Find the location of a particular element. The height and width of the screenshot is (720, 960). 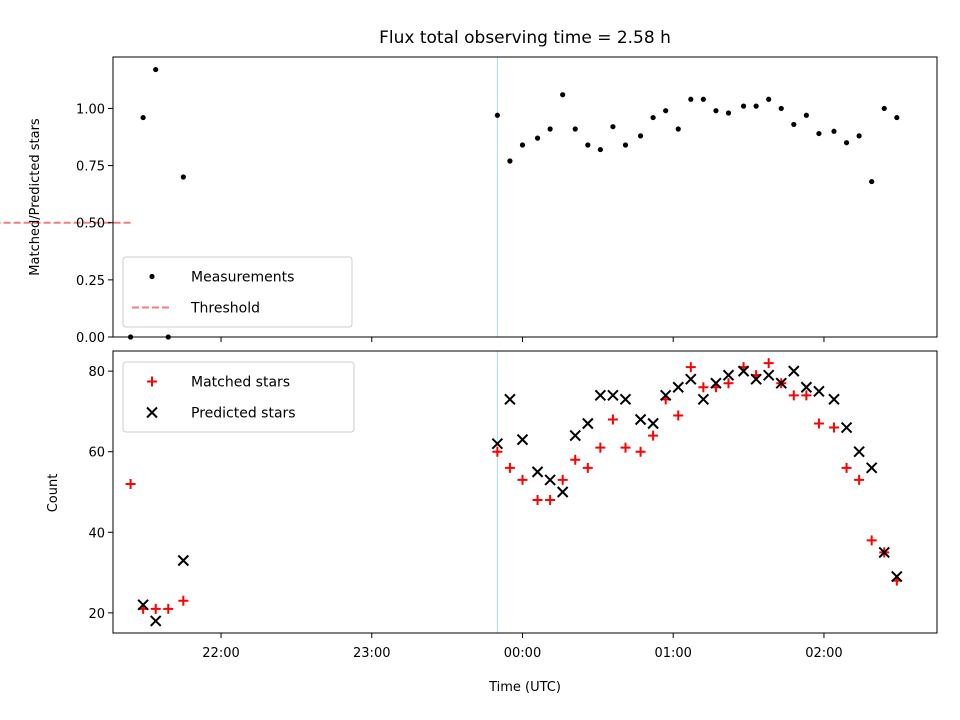

bottom-legend: Matched stars Predicted stars is located at coordinates (238, 397).